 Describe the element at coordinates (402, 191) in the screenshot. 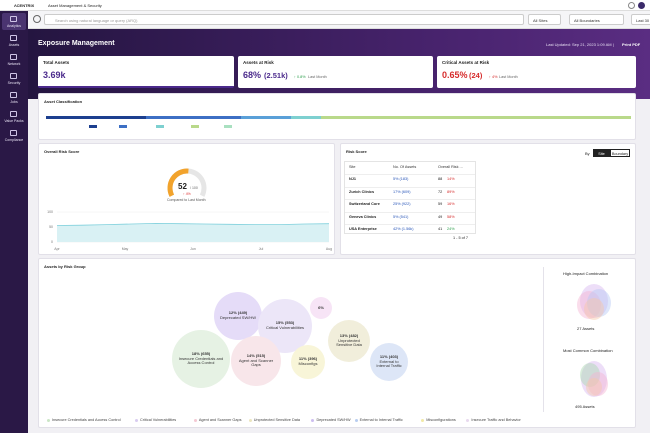

I see `asset-count: 17% (609)` at that location.